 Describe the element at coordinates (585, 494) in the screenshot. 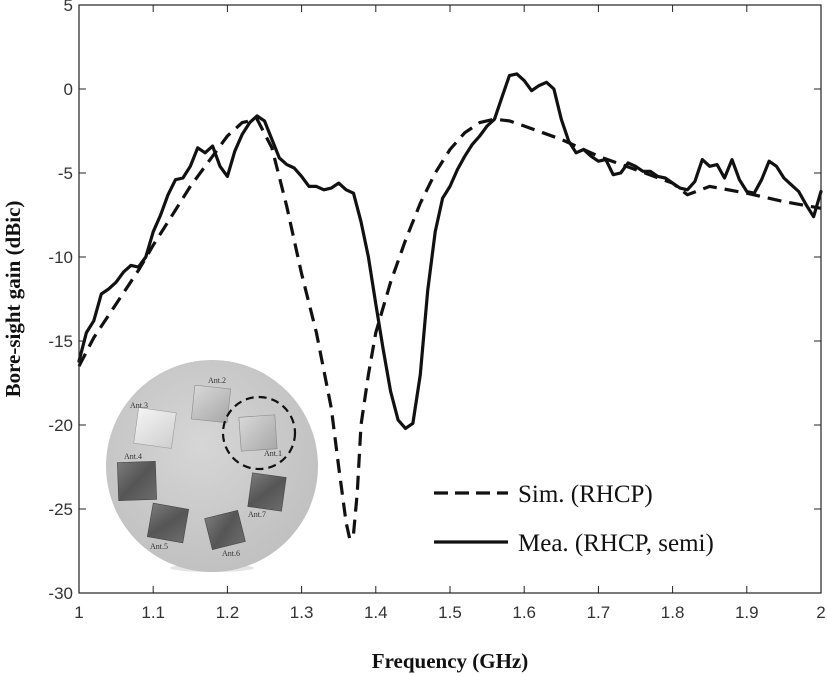

I see `legend-label-sim: Sim. (RHCP)` at that location.